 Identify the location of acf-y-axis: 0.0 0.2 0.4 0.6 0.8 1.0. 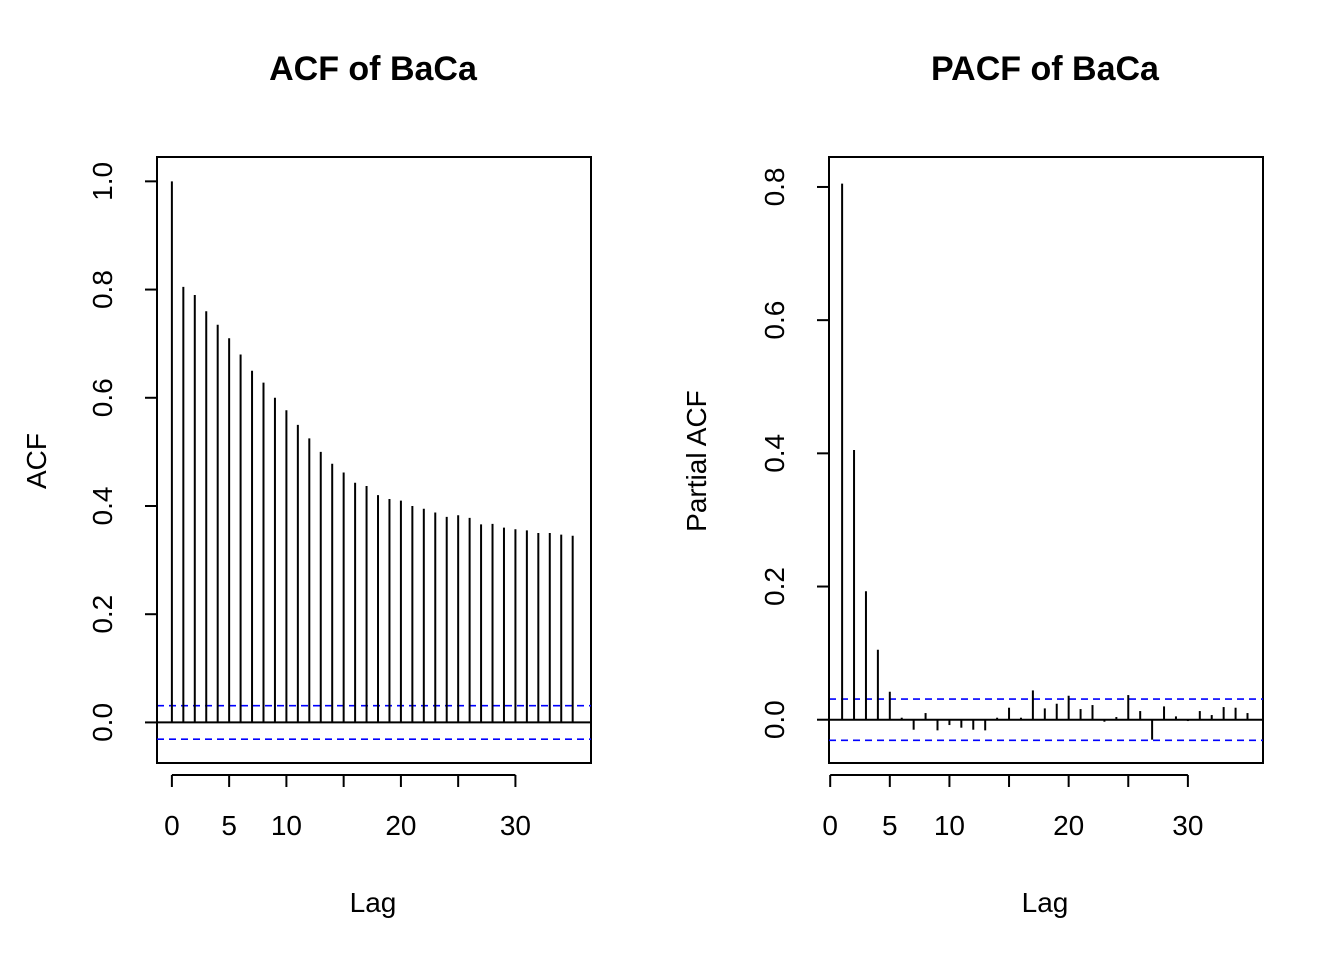
(122, 452).